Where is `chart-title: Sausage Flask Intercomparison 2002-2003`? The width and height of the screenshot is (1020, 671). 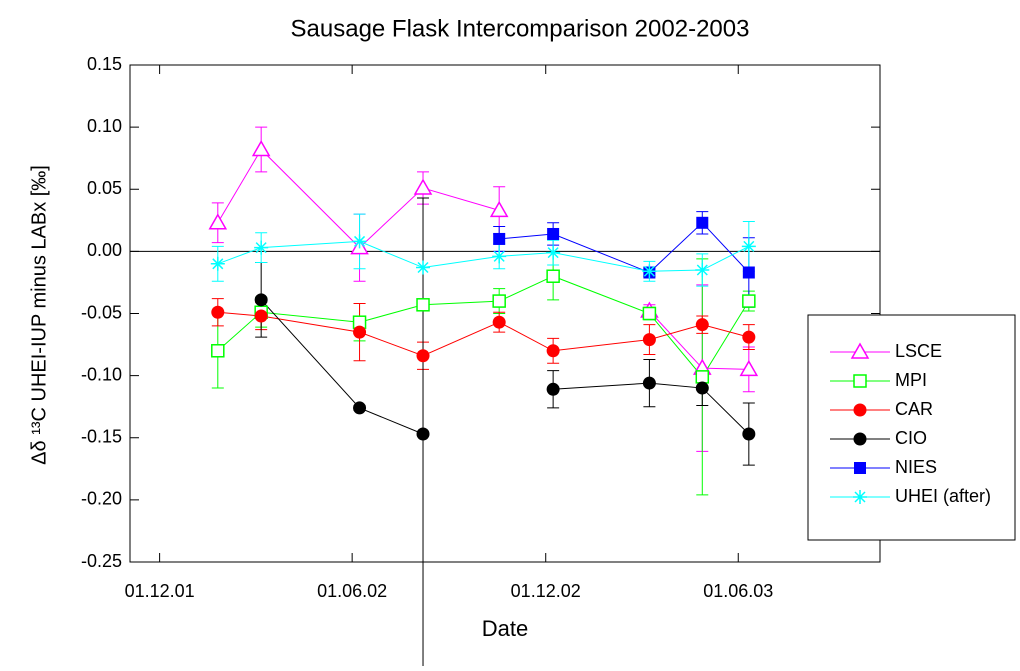 chart-title: Sausage Flask Intercomparison 2002-2003 is located at coordinates (520, 28).